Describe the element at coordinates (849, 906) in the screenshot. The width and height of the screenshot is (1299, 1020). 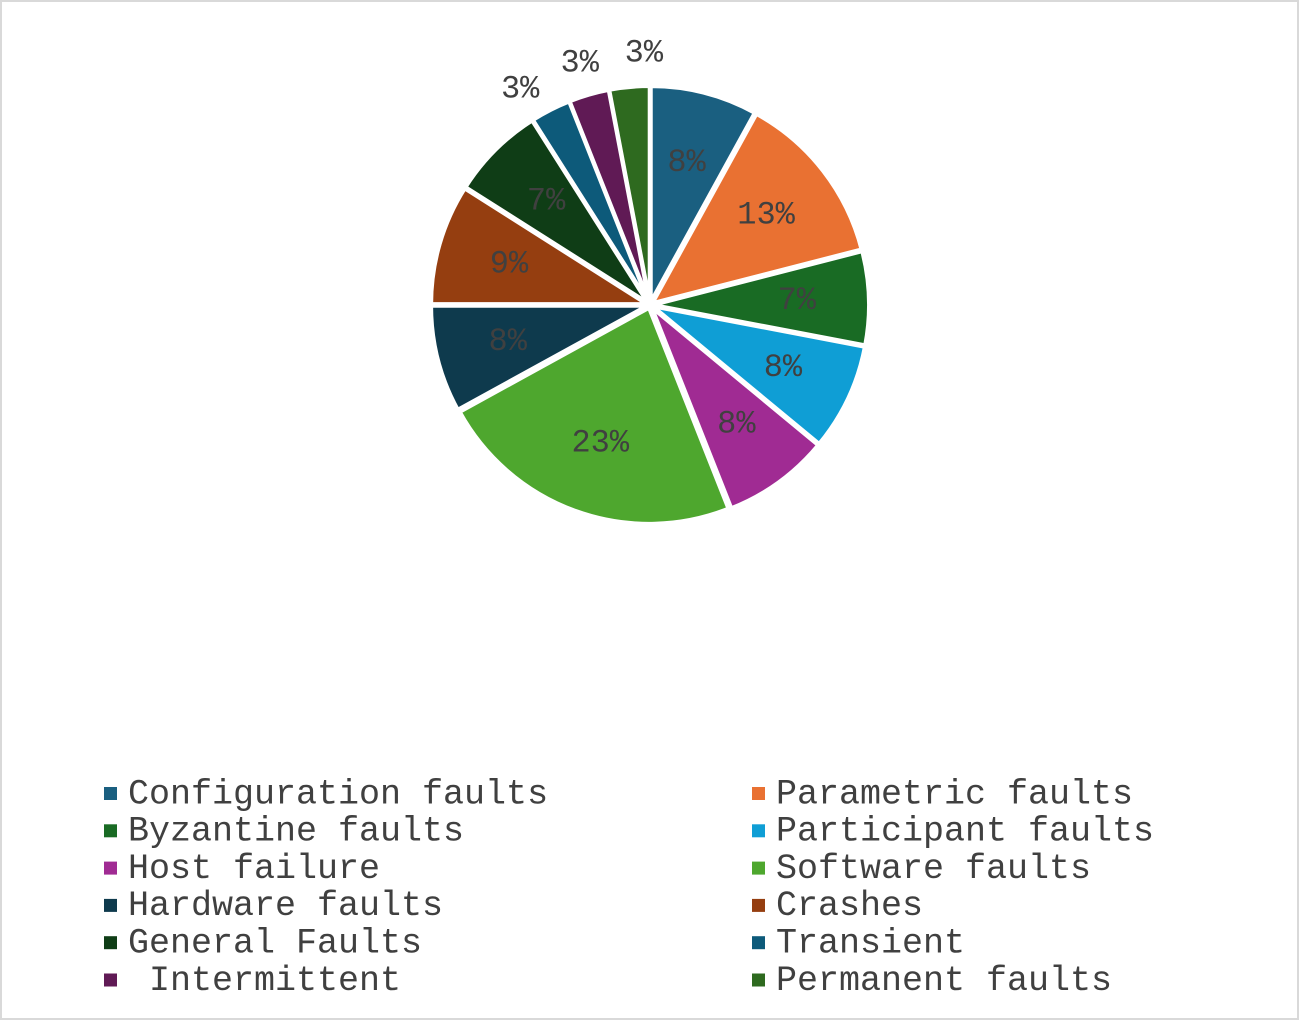
I see `legend-label: Crashes` at that location.